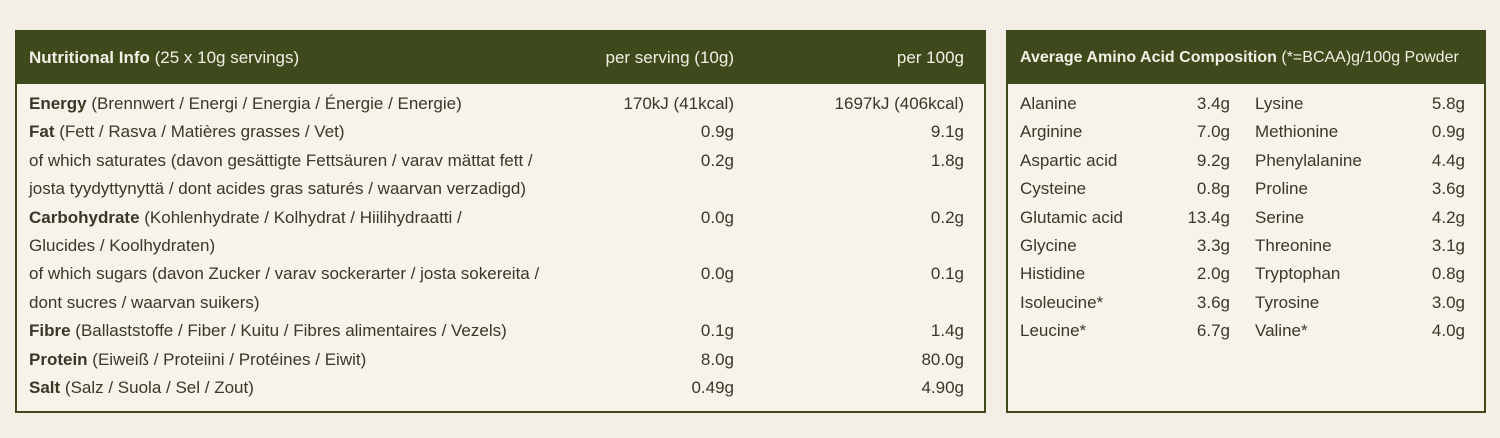 Image resolution: width=1500 pixels, height=438 pixels. What do you see at coordinates (947, 132) in the screenshot?
I see `per-100g: 9.1g` at bounding box center [947, 132].